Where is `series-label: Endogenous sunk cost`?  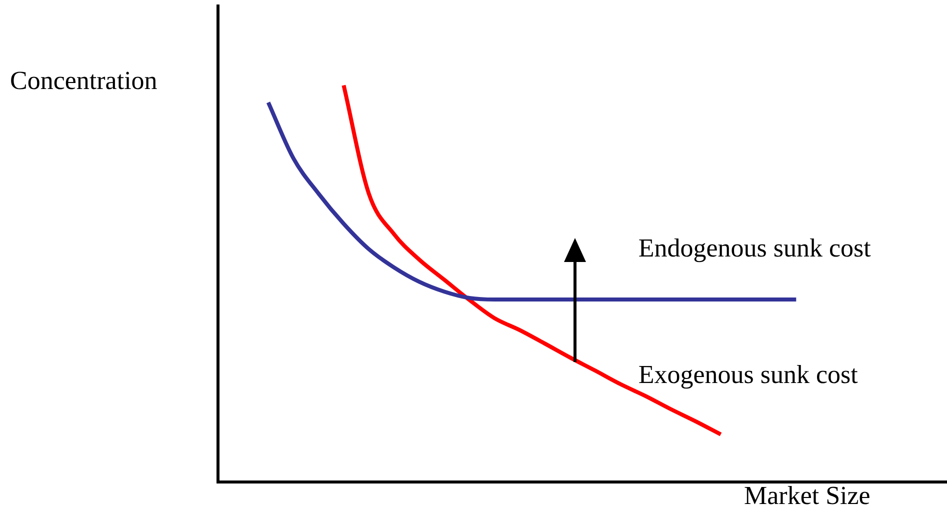 series-label: Endogenous sunk cost is located at coordinates (755, 247).